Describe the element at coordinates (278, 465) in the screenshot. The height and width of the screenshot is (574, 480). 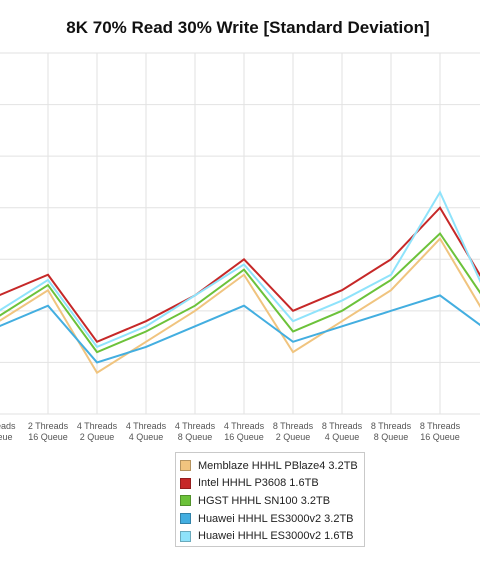
I see `legend-label: Memblaze HHHL PBlaze4 3.2TB` at that location.